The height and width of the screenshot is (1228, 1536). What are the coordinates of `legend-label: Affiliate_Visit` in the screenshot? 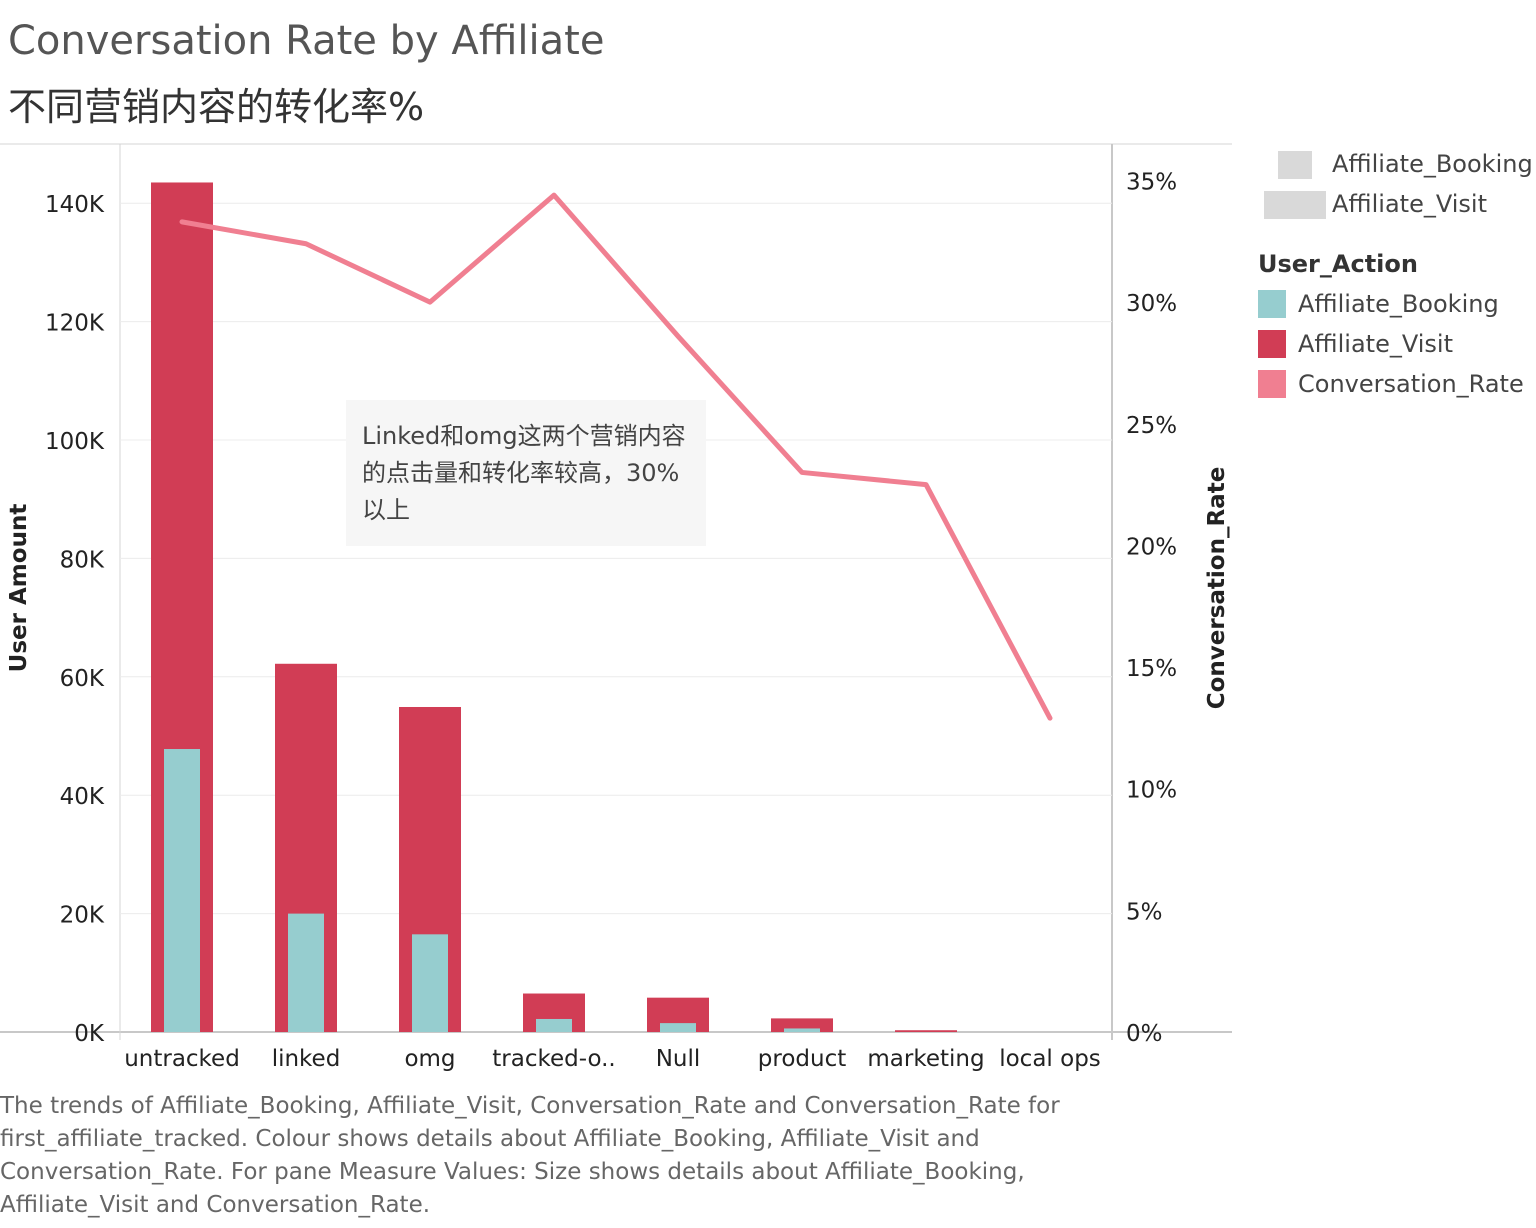 It's located at (1375, 344).